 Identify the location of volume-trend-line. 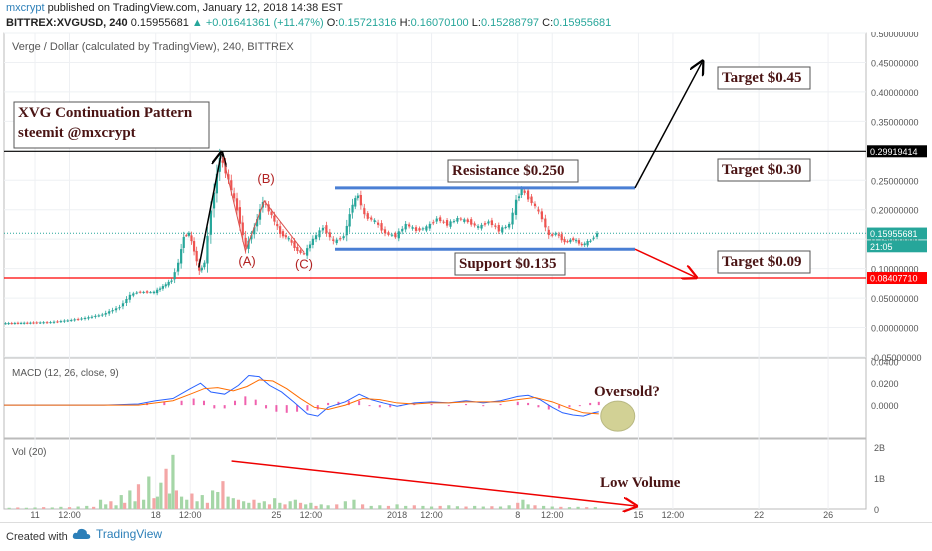
(433, 483).